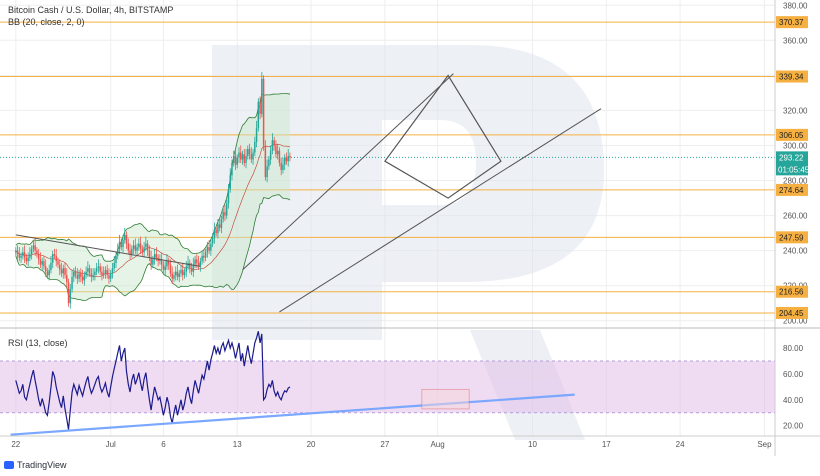 This screenshot has height=476, width=820. I want to click on rsi-tick-label: 20.00, so click(793, 426).